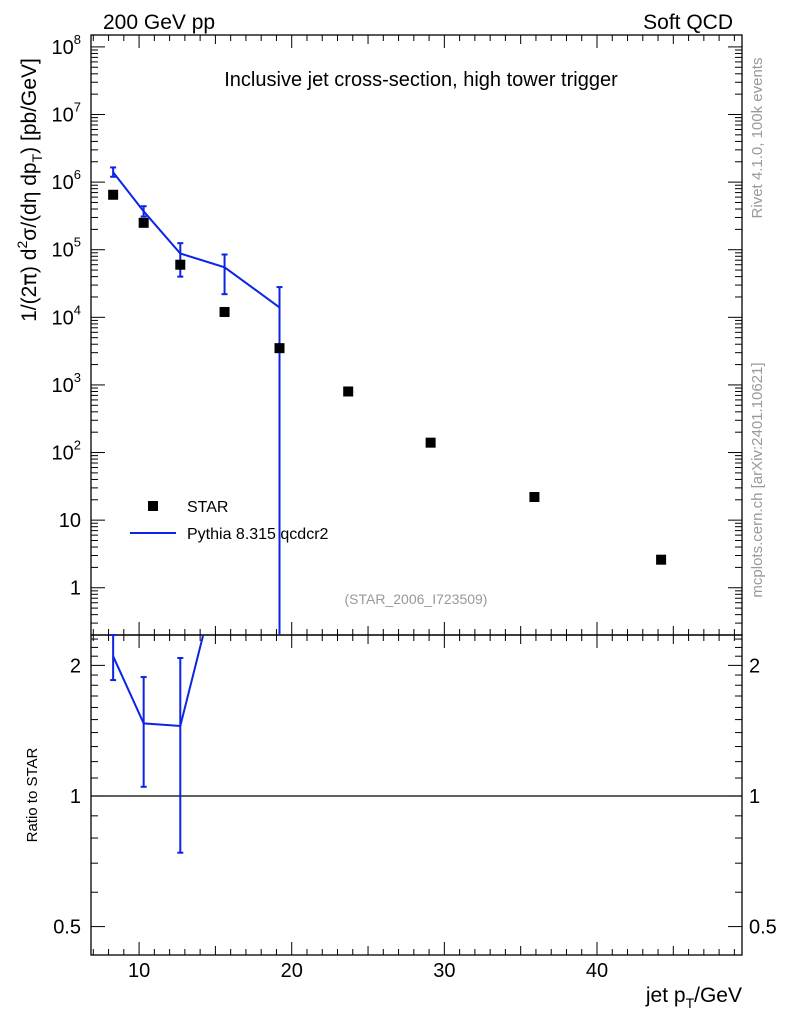 Image resolution: width=786 pixels, height=1024 pixels. What do you see at coordinates (153, 506) in the screenshot?
I see `legend-data-marker` at bounding box center [153, 506].